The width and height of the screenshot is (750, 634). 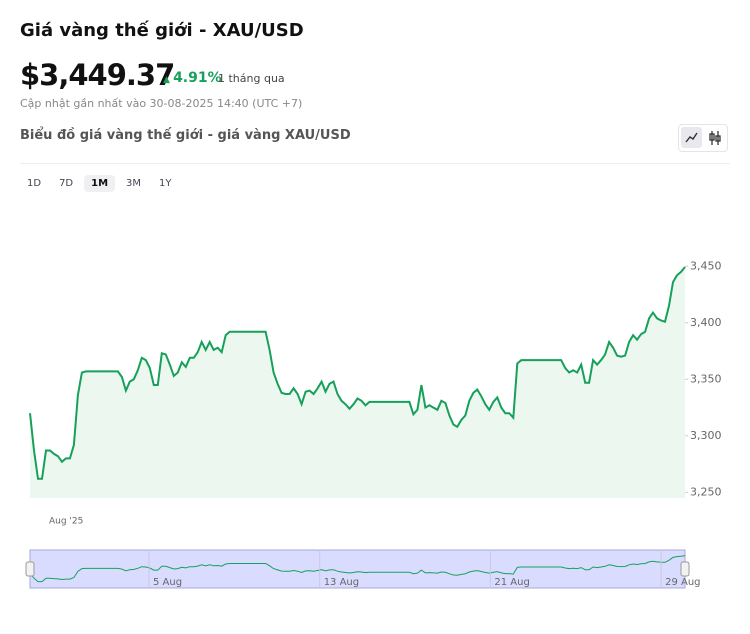 What do you see at coordinates (715, 138) in the screenshot?
I see `candle-button` at bounding box center [715, 138].